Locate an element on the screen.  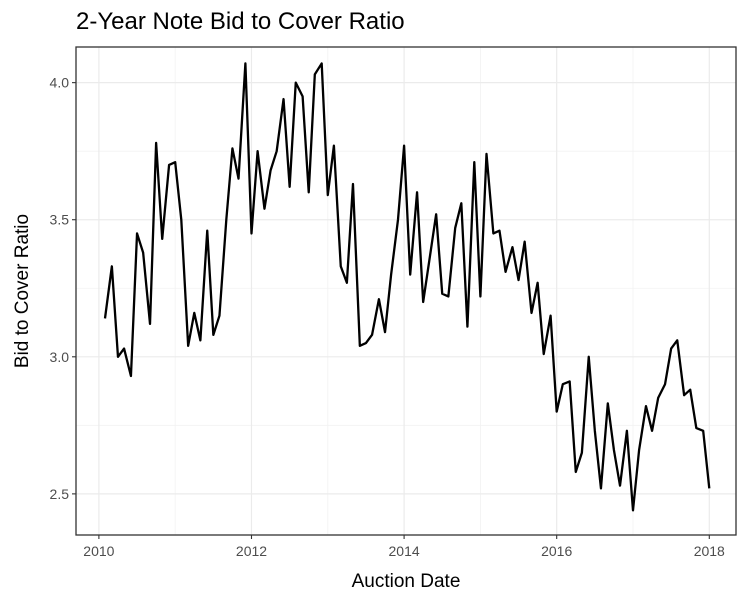
x-axis: 2010 2012 2014 2016 2018 is located at coordinates (404, 547).